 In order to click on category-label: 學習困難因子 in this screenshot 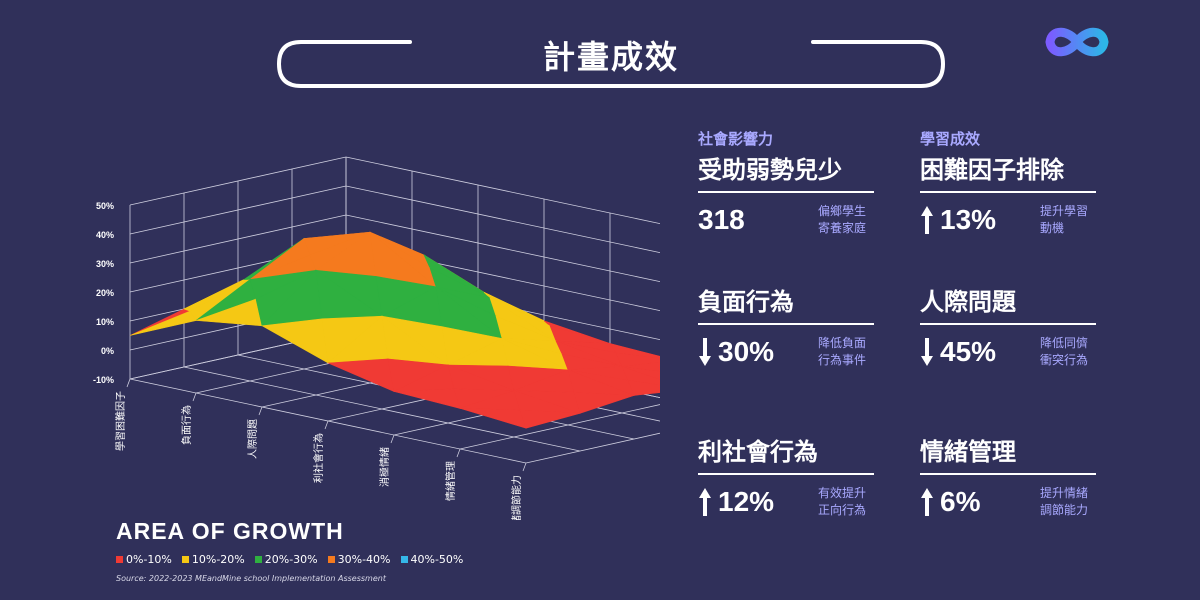, I will do `click(120, 421)`.